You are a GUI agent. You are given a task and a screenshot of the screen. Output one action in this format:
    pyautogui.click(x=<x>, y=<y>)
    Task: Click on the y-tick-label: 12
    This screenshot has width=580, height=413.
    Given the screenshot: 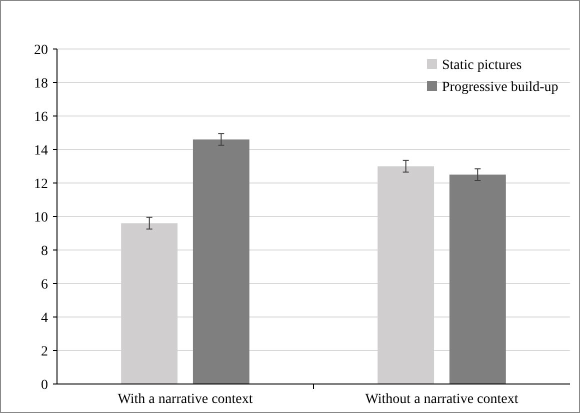 What is the action you would take?
    pyautogui.click(x=41, y=184)
    